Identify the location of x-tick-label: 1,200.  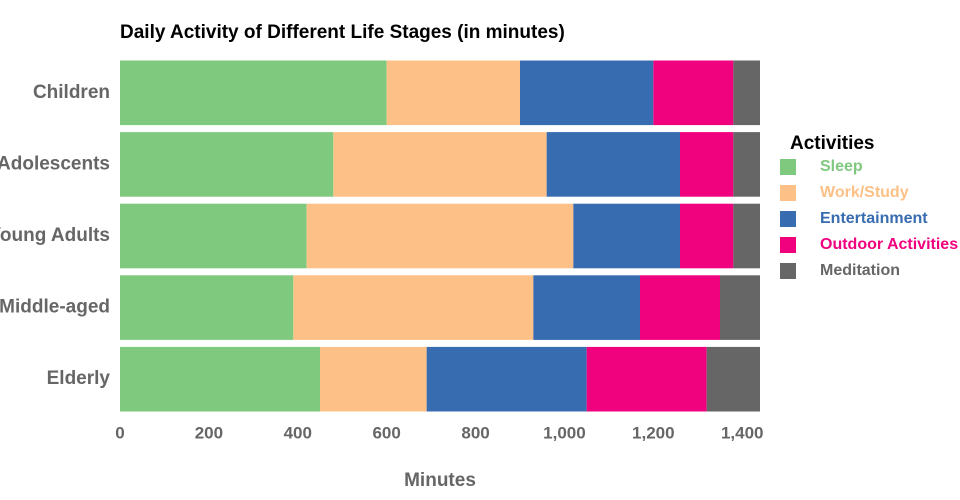
(653, 432).